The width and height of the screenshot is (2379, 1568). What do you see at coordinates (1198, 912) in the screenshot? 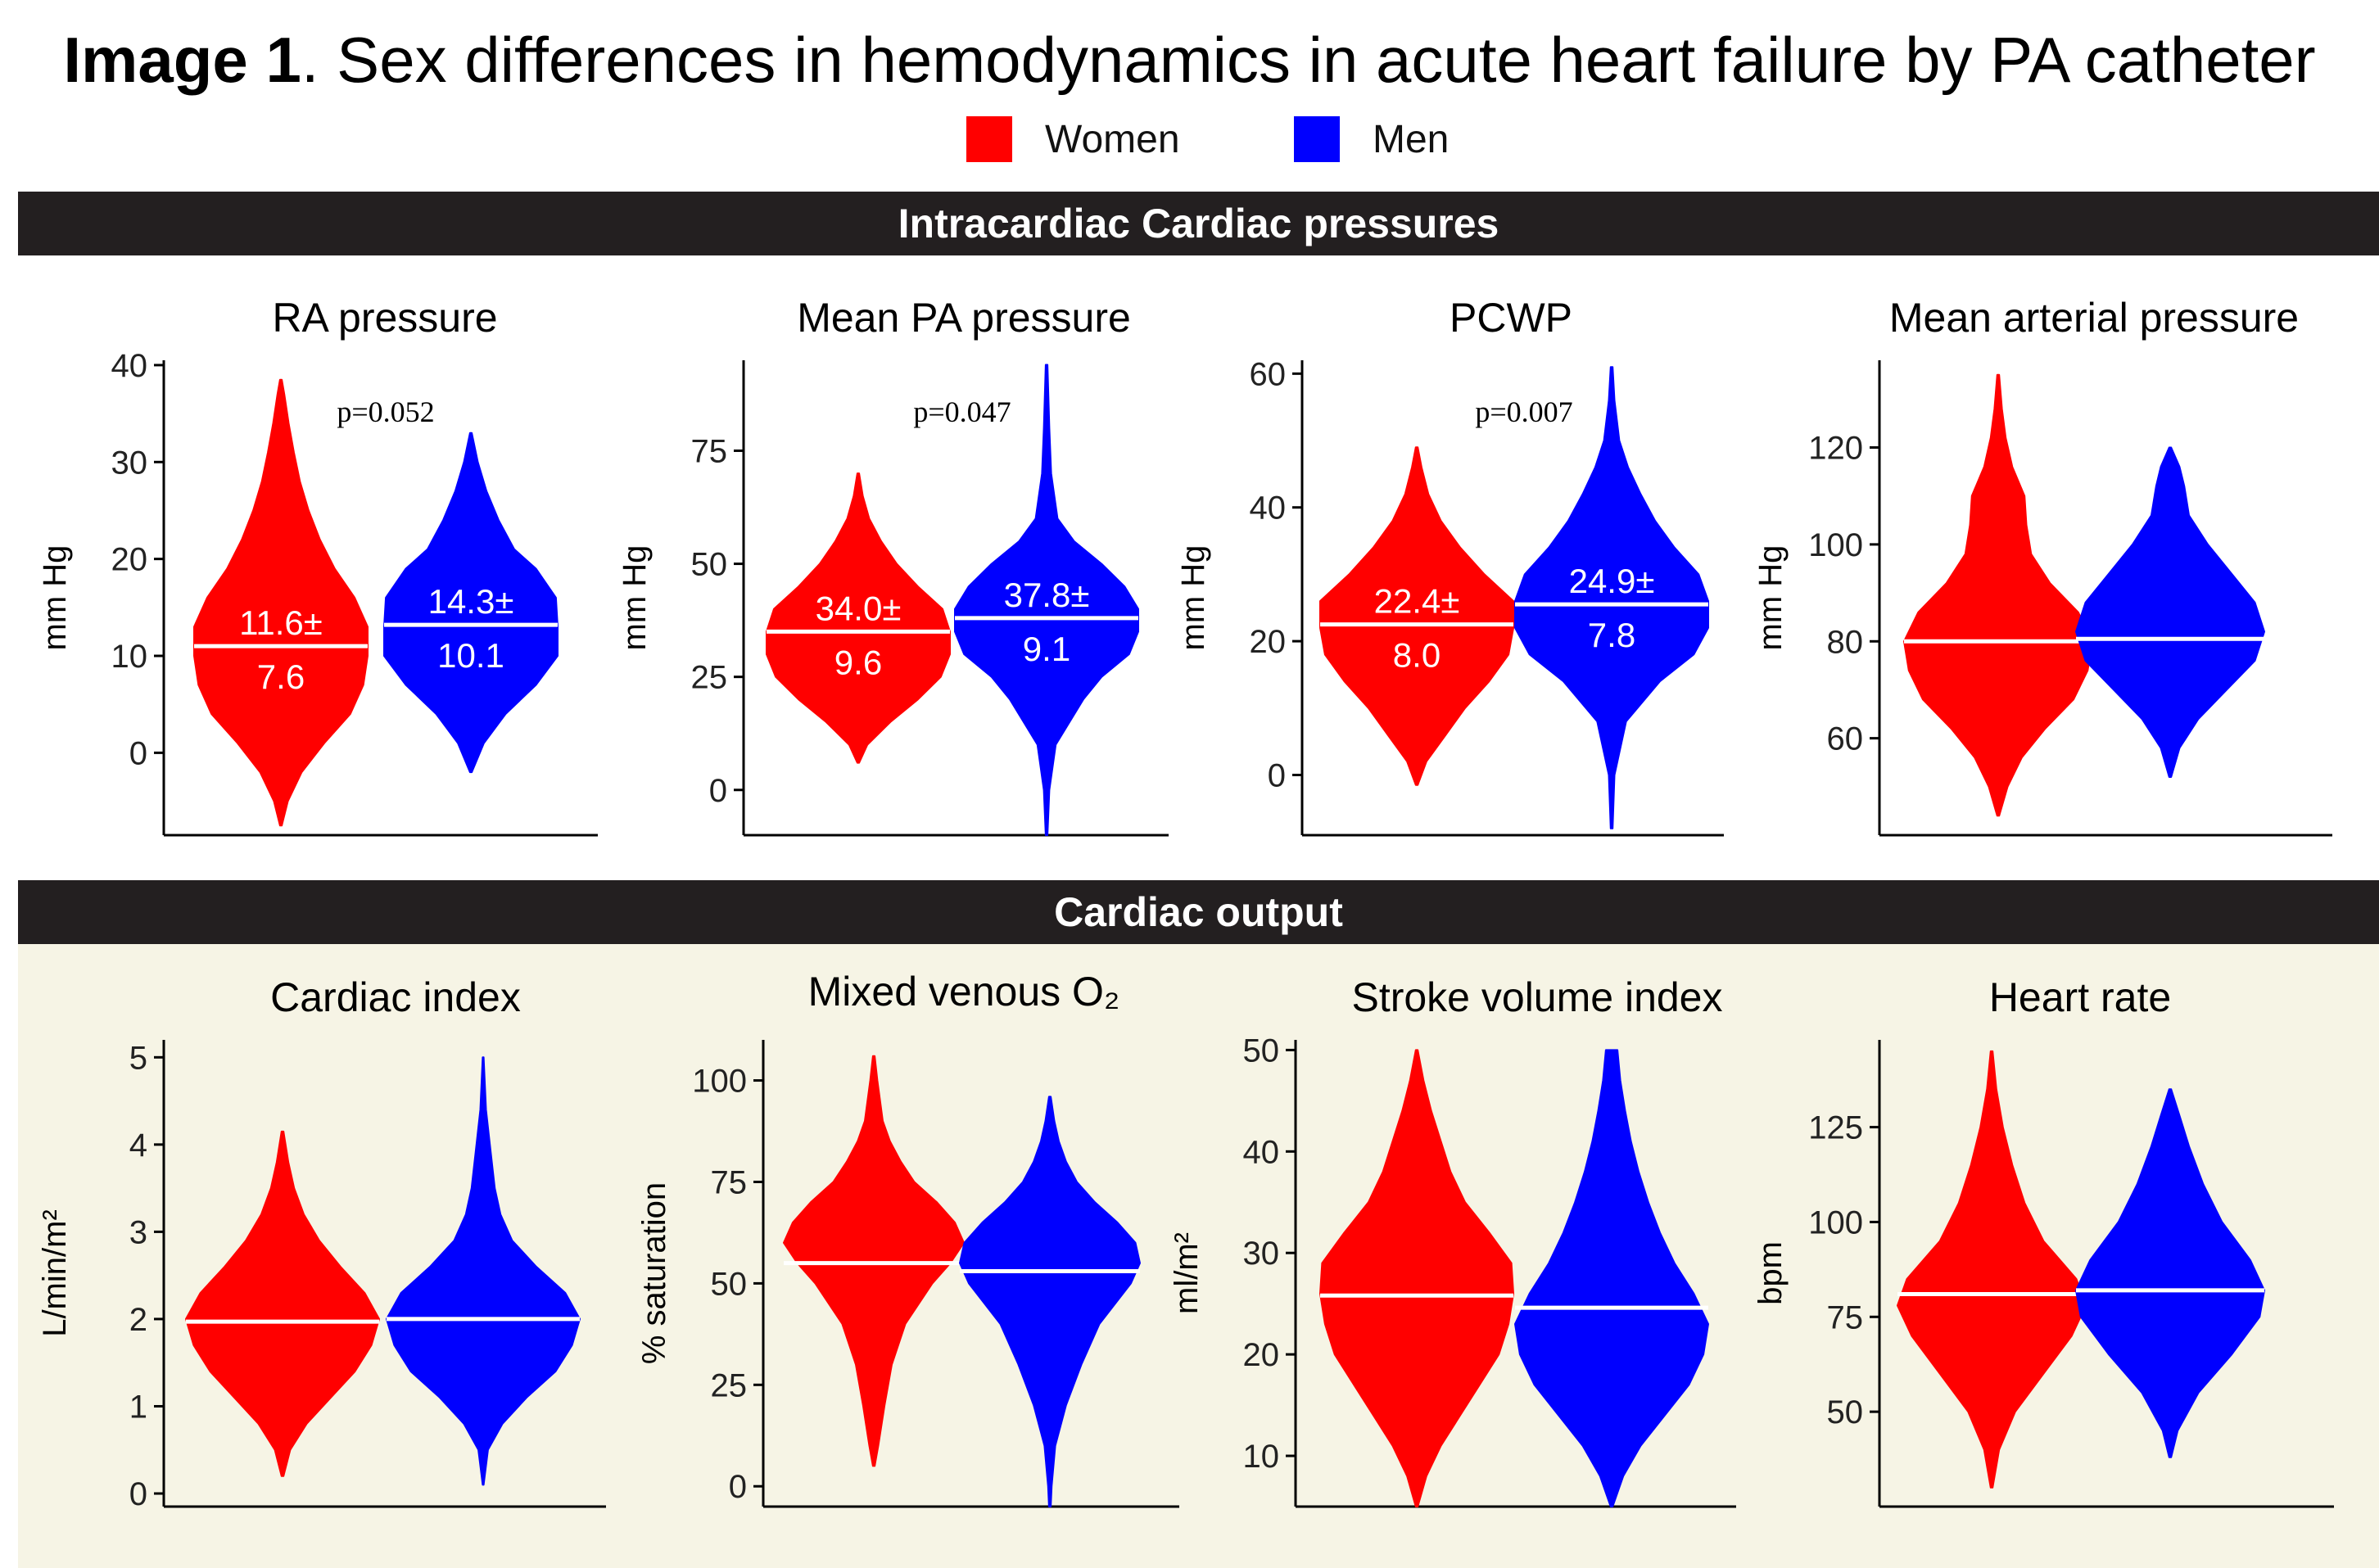
I see `section-header-cardiac-output: Cardiac output` at bounding box center [1198, 912].